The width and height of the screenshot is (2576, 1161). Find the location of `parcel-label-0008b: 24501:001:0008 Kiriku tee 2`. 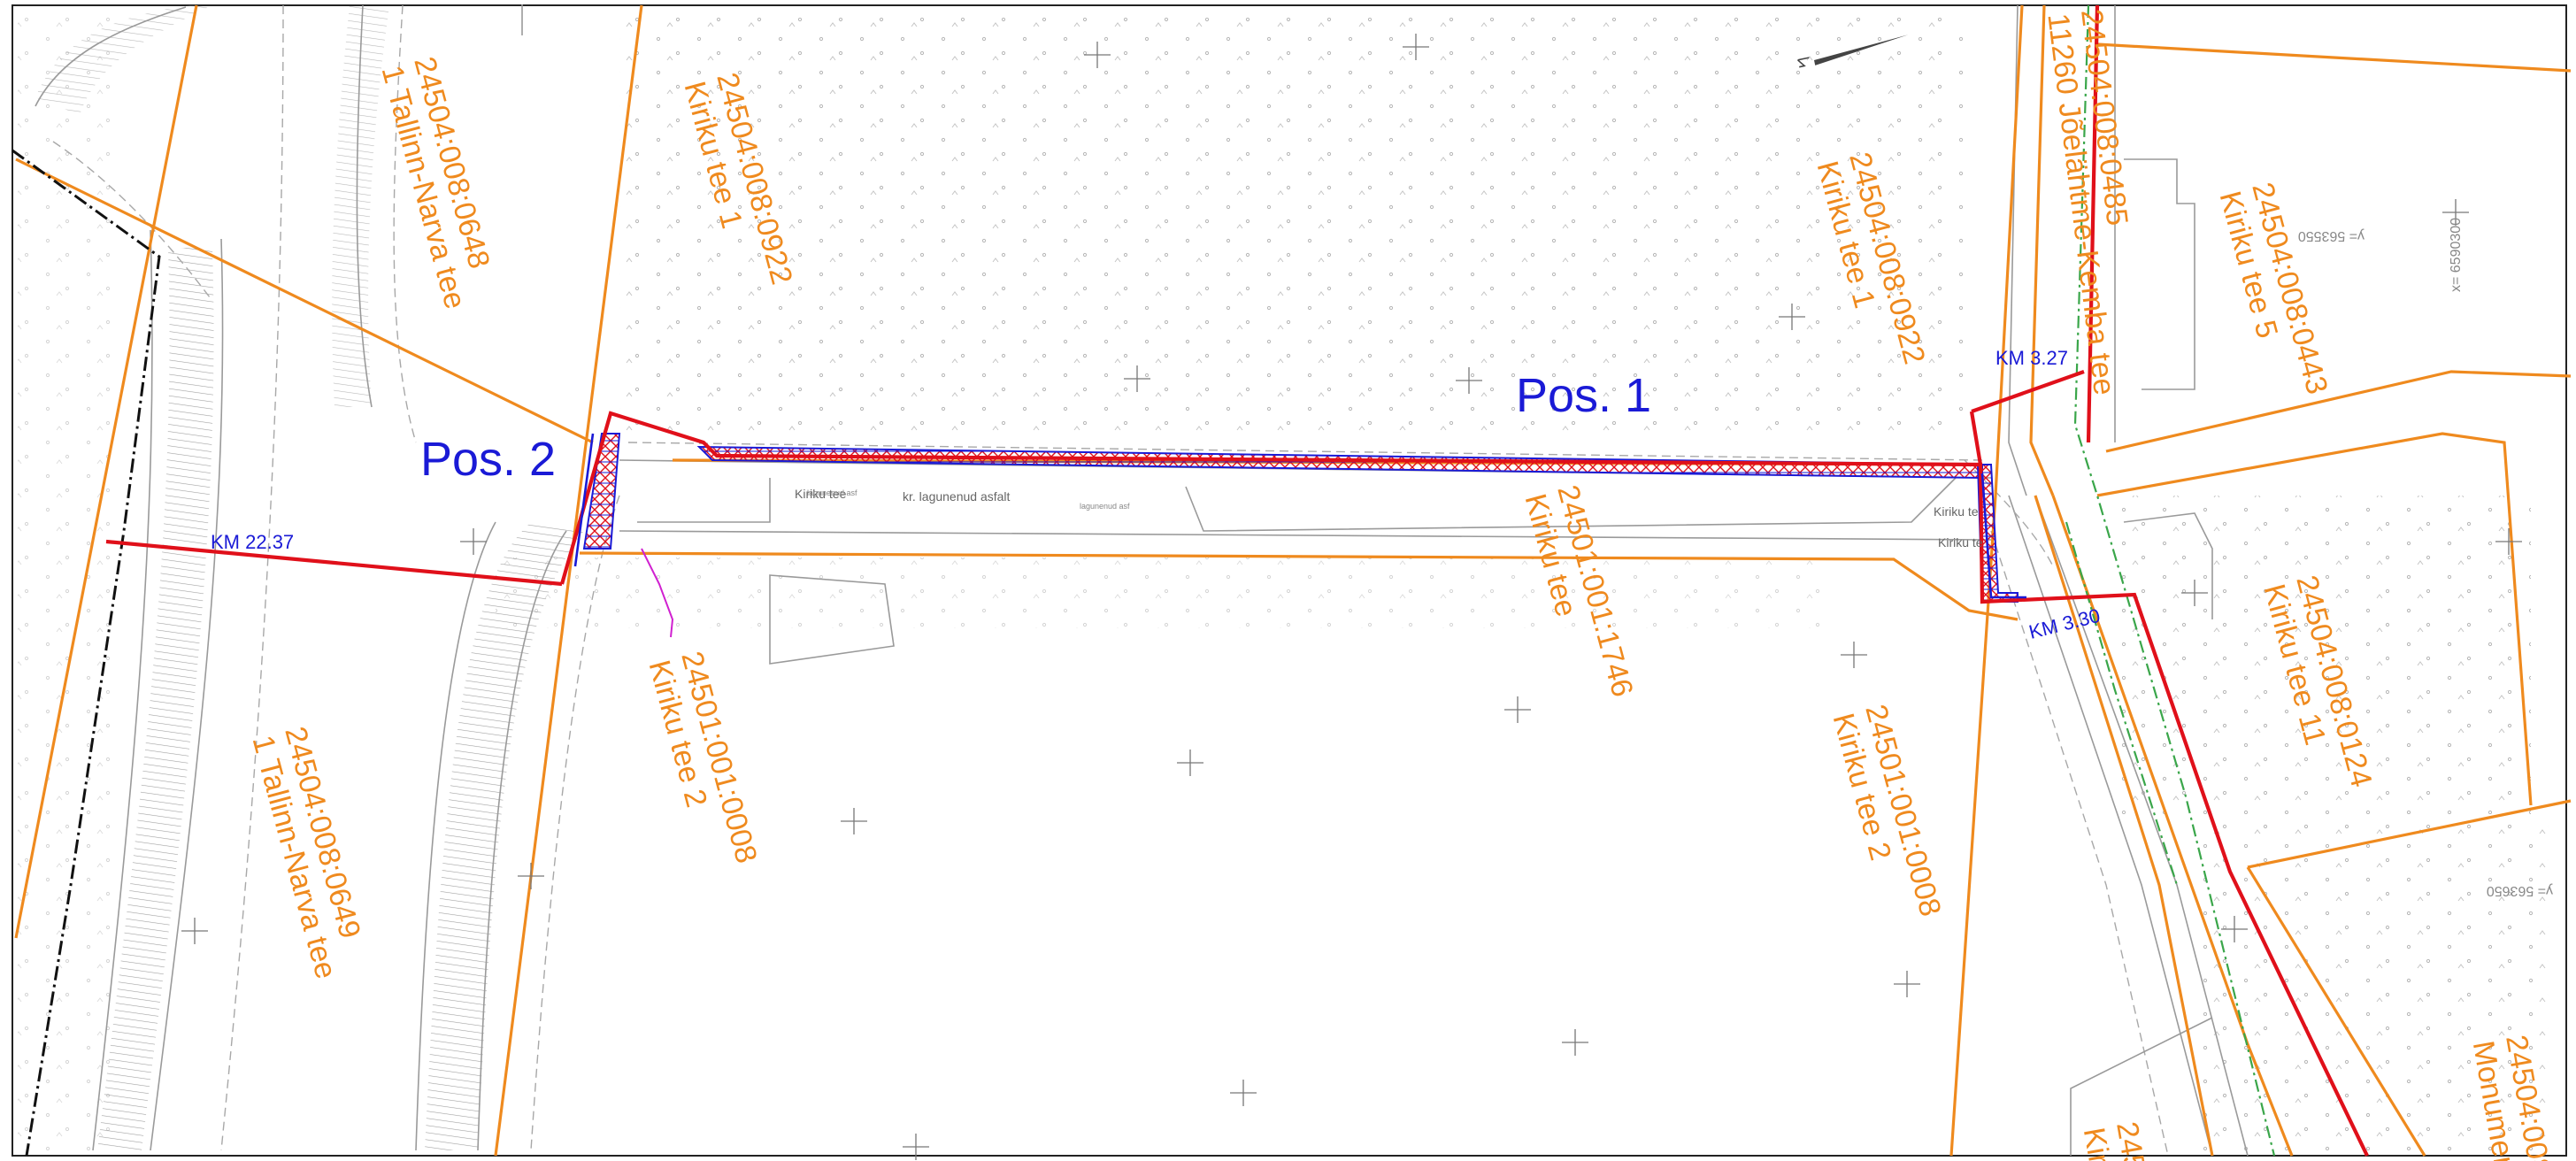

parcel-label-0008b: 24501:001:0008 Kiriku tee 2 is located at coordinates (1887, 810).